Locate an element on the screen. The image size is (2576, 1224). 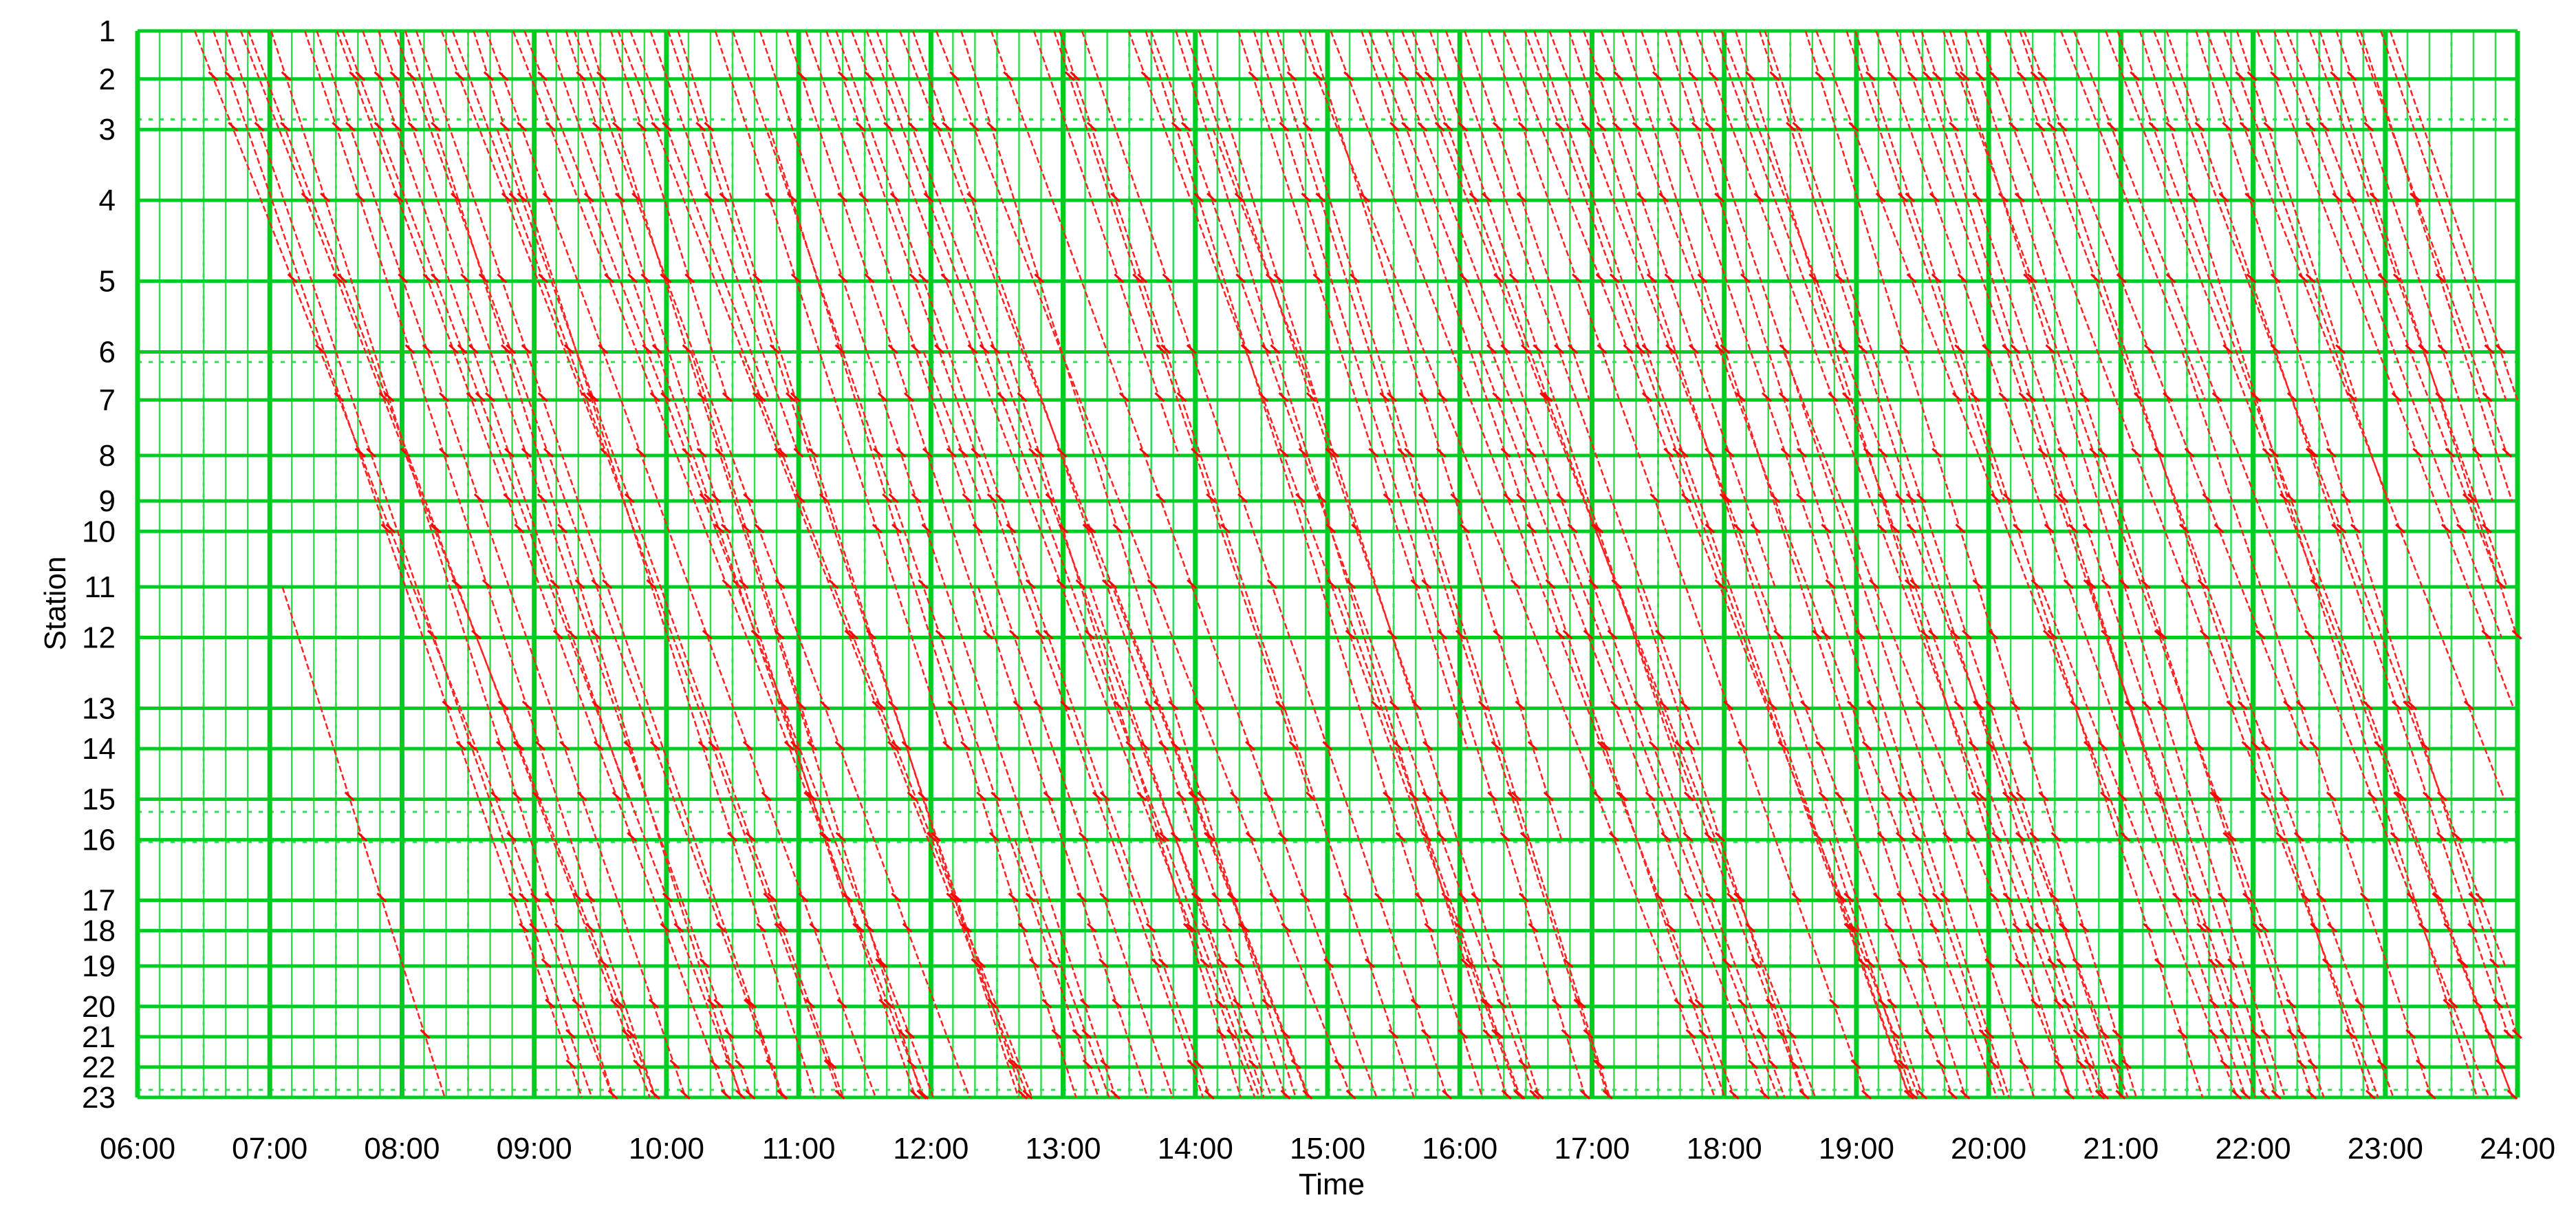
x-tick-label: 15:00 is located at coordinates (1327, 1149).